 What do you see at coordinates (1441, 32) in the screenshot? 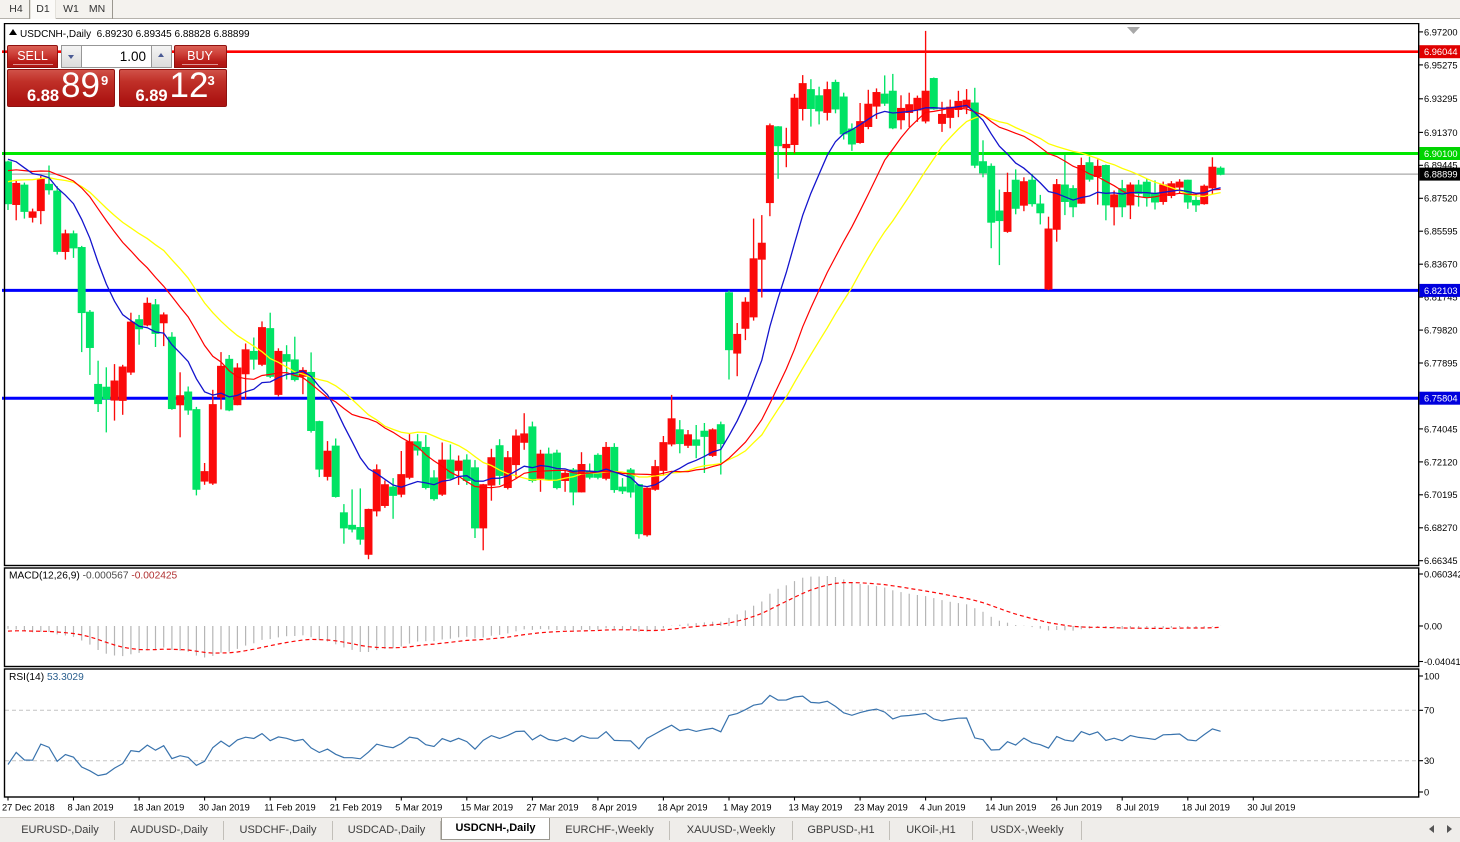
I see `svg-text: 6.97200` at bounding box center [1441, 32].